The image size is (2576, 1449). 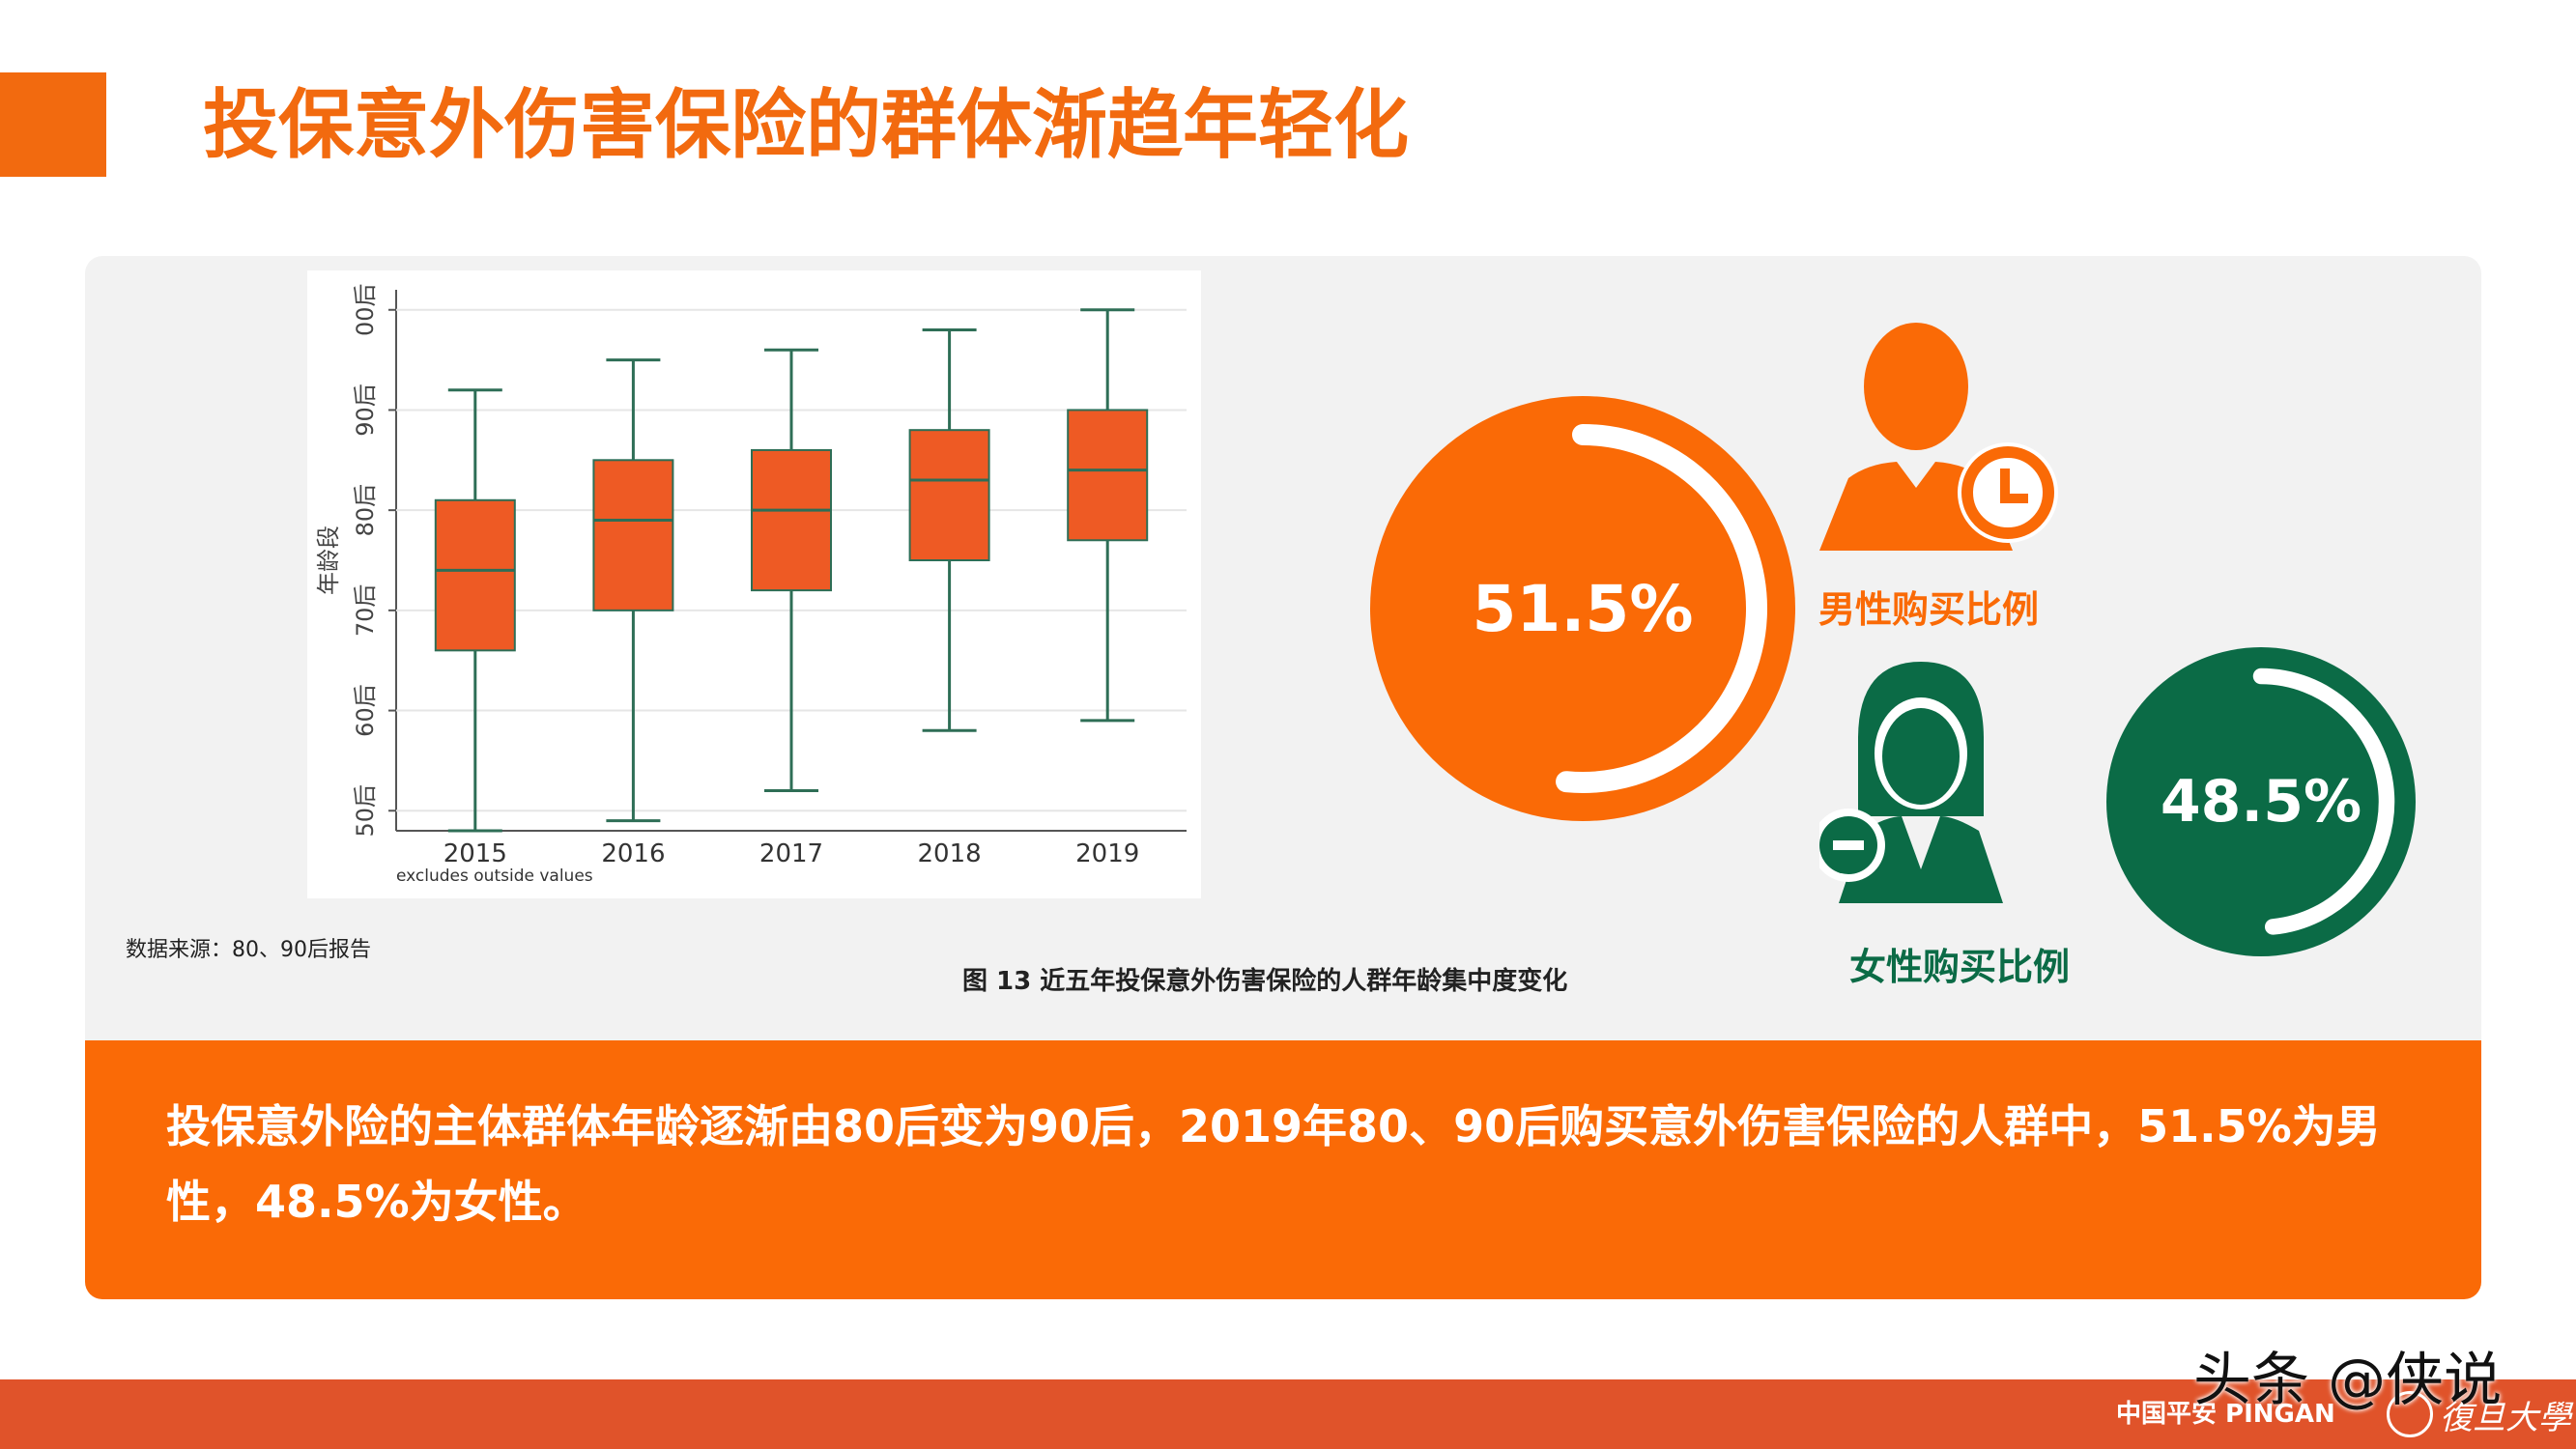 I want to click on y-tick-label: 60后, so click(x=366, y=710).